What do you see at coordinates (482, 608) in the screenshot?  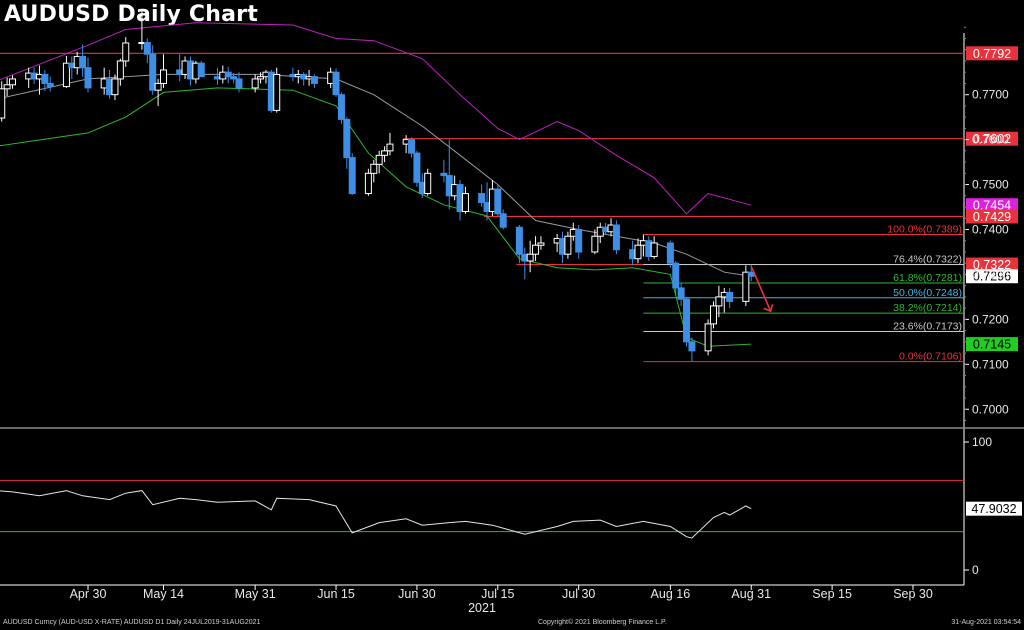 I see `time-axis-year-label: 2021` at bounding box center [482, 608].